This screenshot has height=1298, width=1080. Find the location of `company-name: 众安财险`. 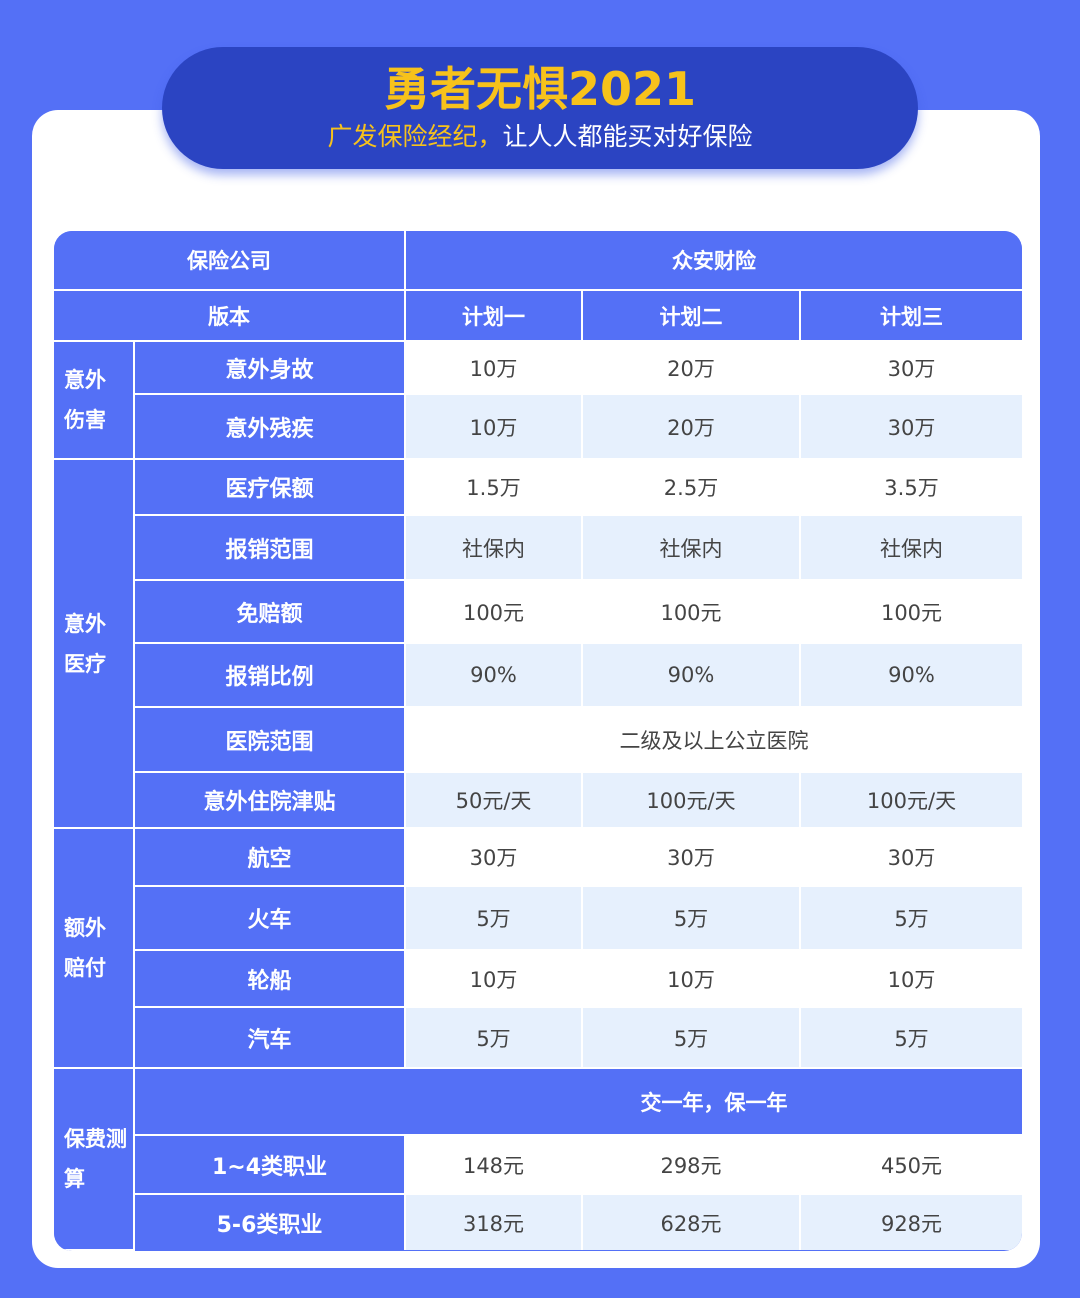

company-name: 众安财险 is located at coordinates (713, 261).